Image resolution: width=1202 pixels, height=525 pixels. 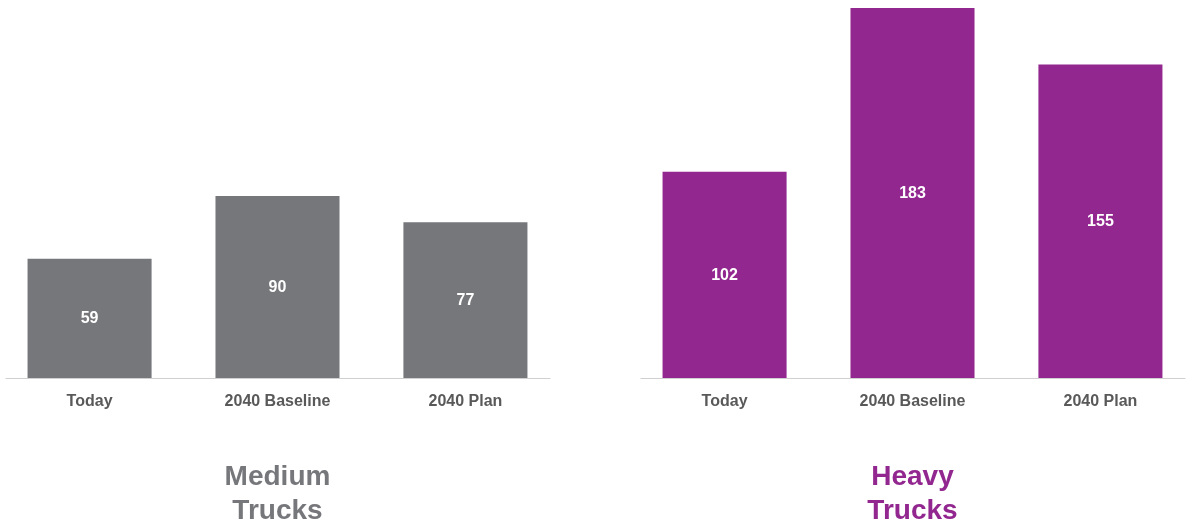 What do you see at coordinates (912, 192) in the screenshot?
I see `data-label: 183` at bounding box center [912, 192].